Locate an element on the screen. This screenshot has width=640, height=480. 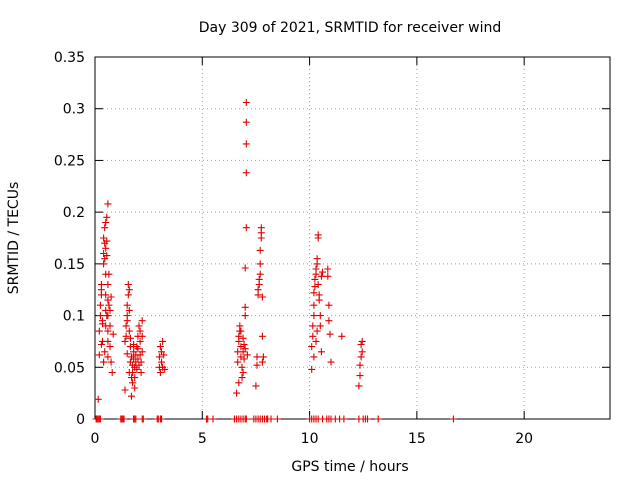
x-axis-label: GPS time / hours is located at coordinates (349, 467).